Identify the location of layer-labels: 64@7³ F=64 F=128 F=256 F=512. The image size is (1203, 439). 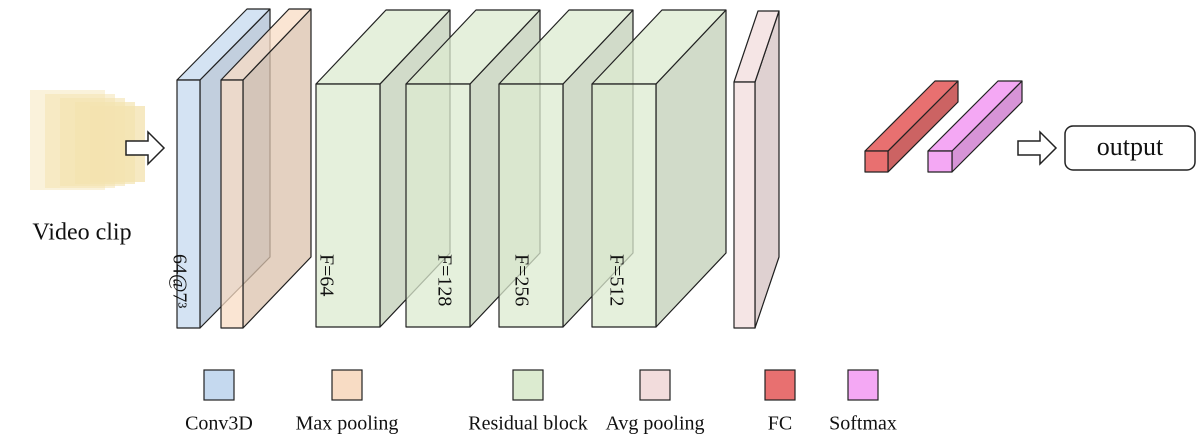
(397, 281).